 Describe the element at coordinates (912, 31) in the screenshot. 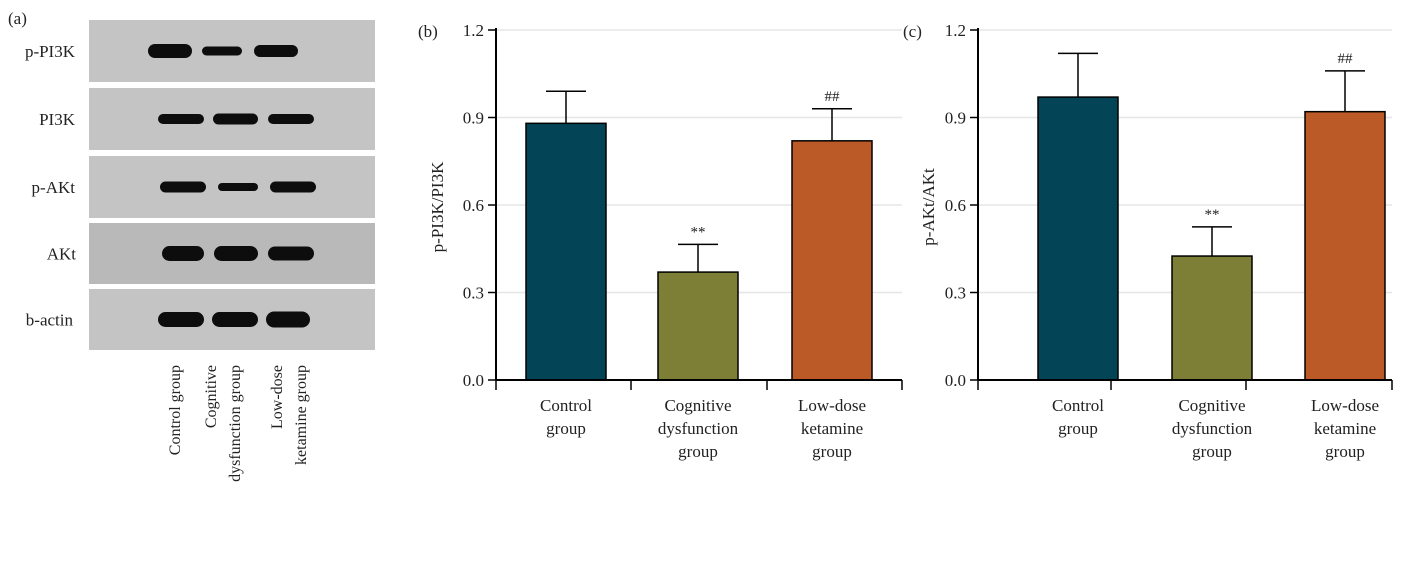

I see `panel-label: (c)` at that location.